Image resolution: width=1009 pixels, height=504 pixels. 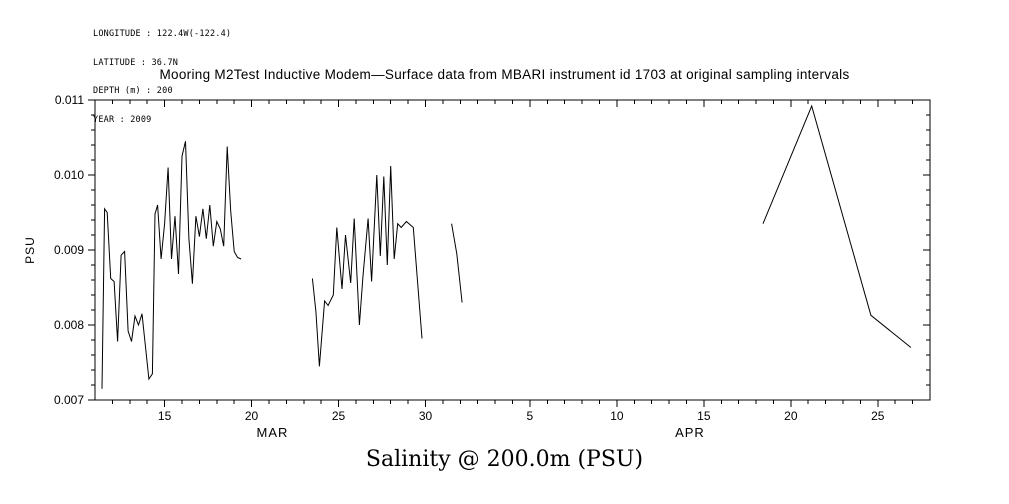 What do you see at coordinates (69, 175) in the screenshot?
I see `y-tick-label: 0.010` at bounding box center [69, 175].